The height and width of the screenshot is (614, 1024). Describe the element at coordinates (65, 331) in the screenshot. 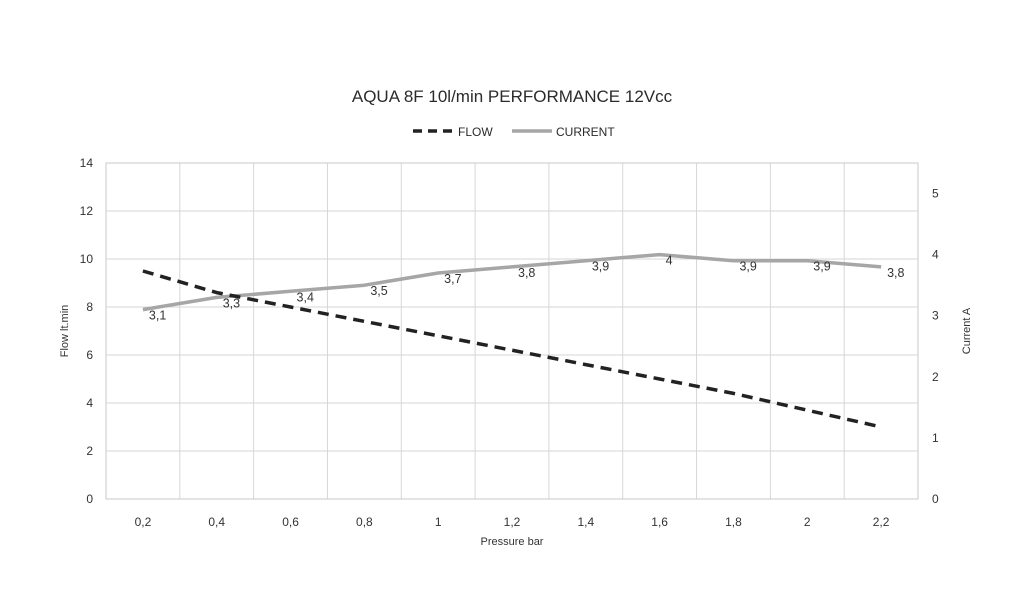

I see `y-axis-label: Flow lt.min` at that location.